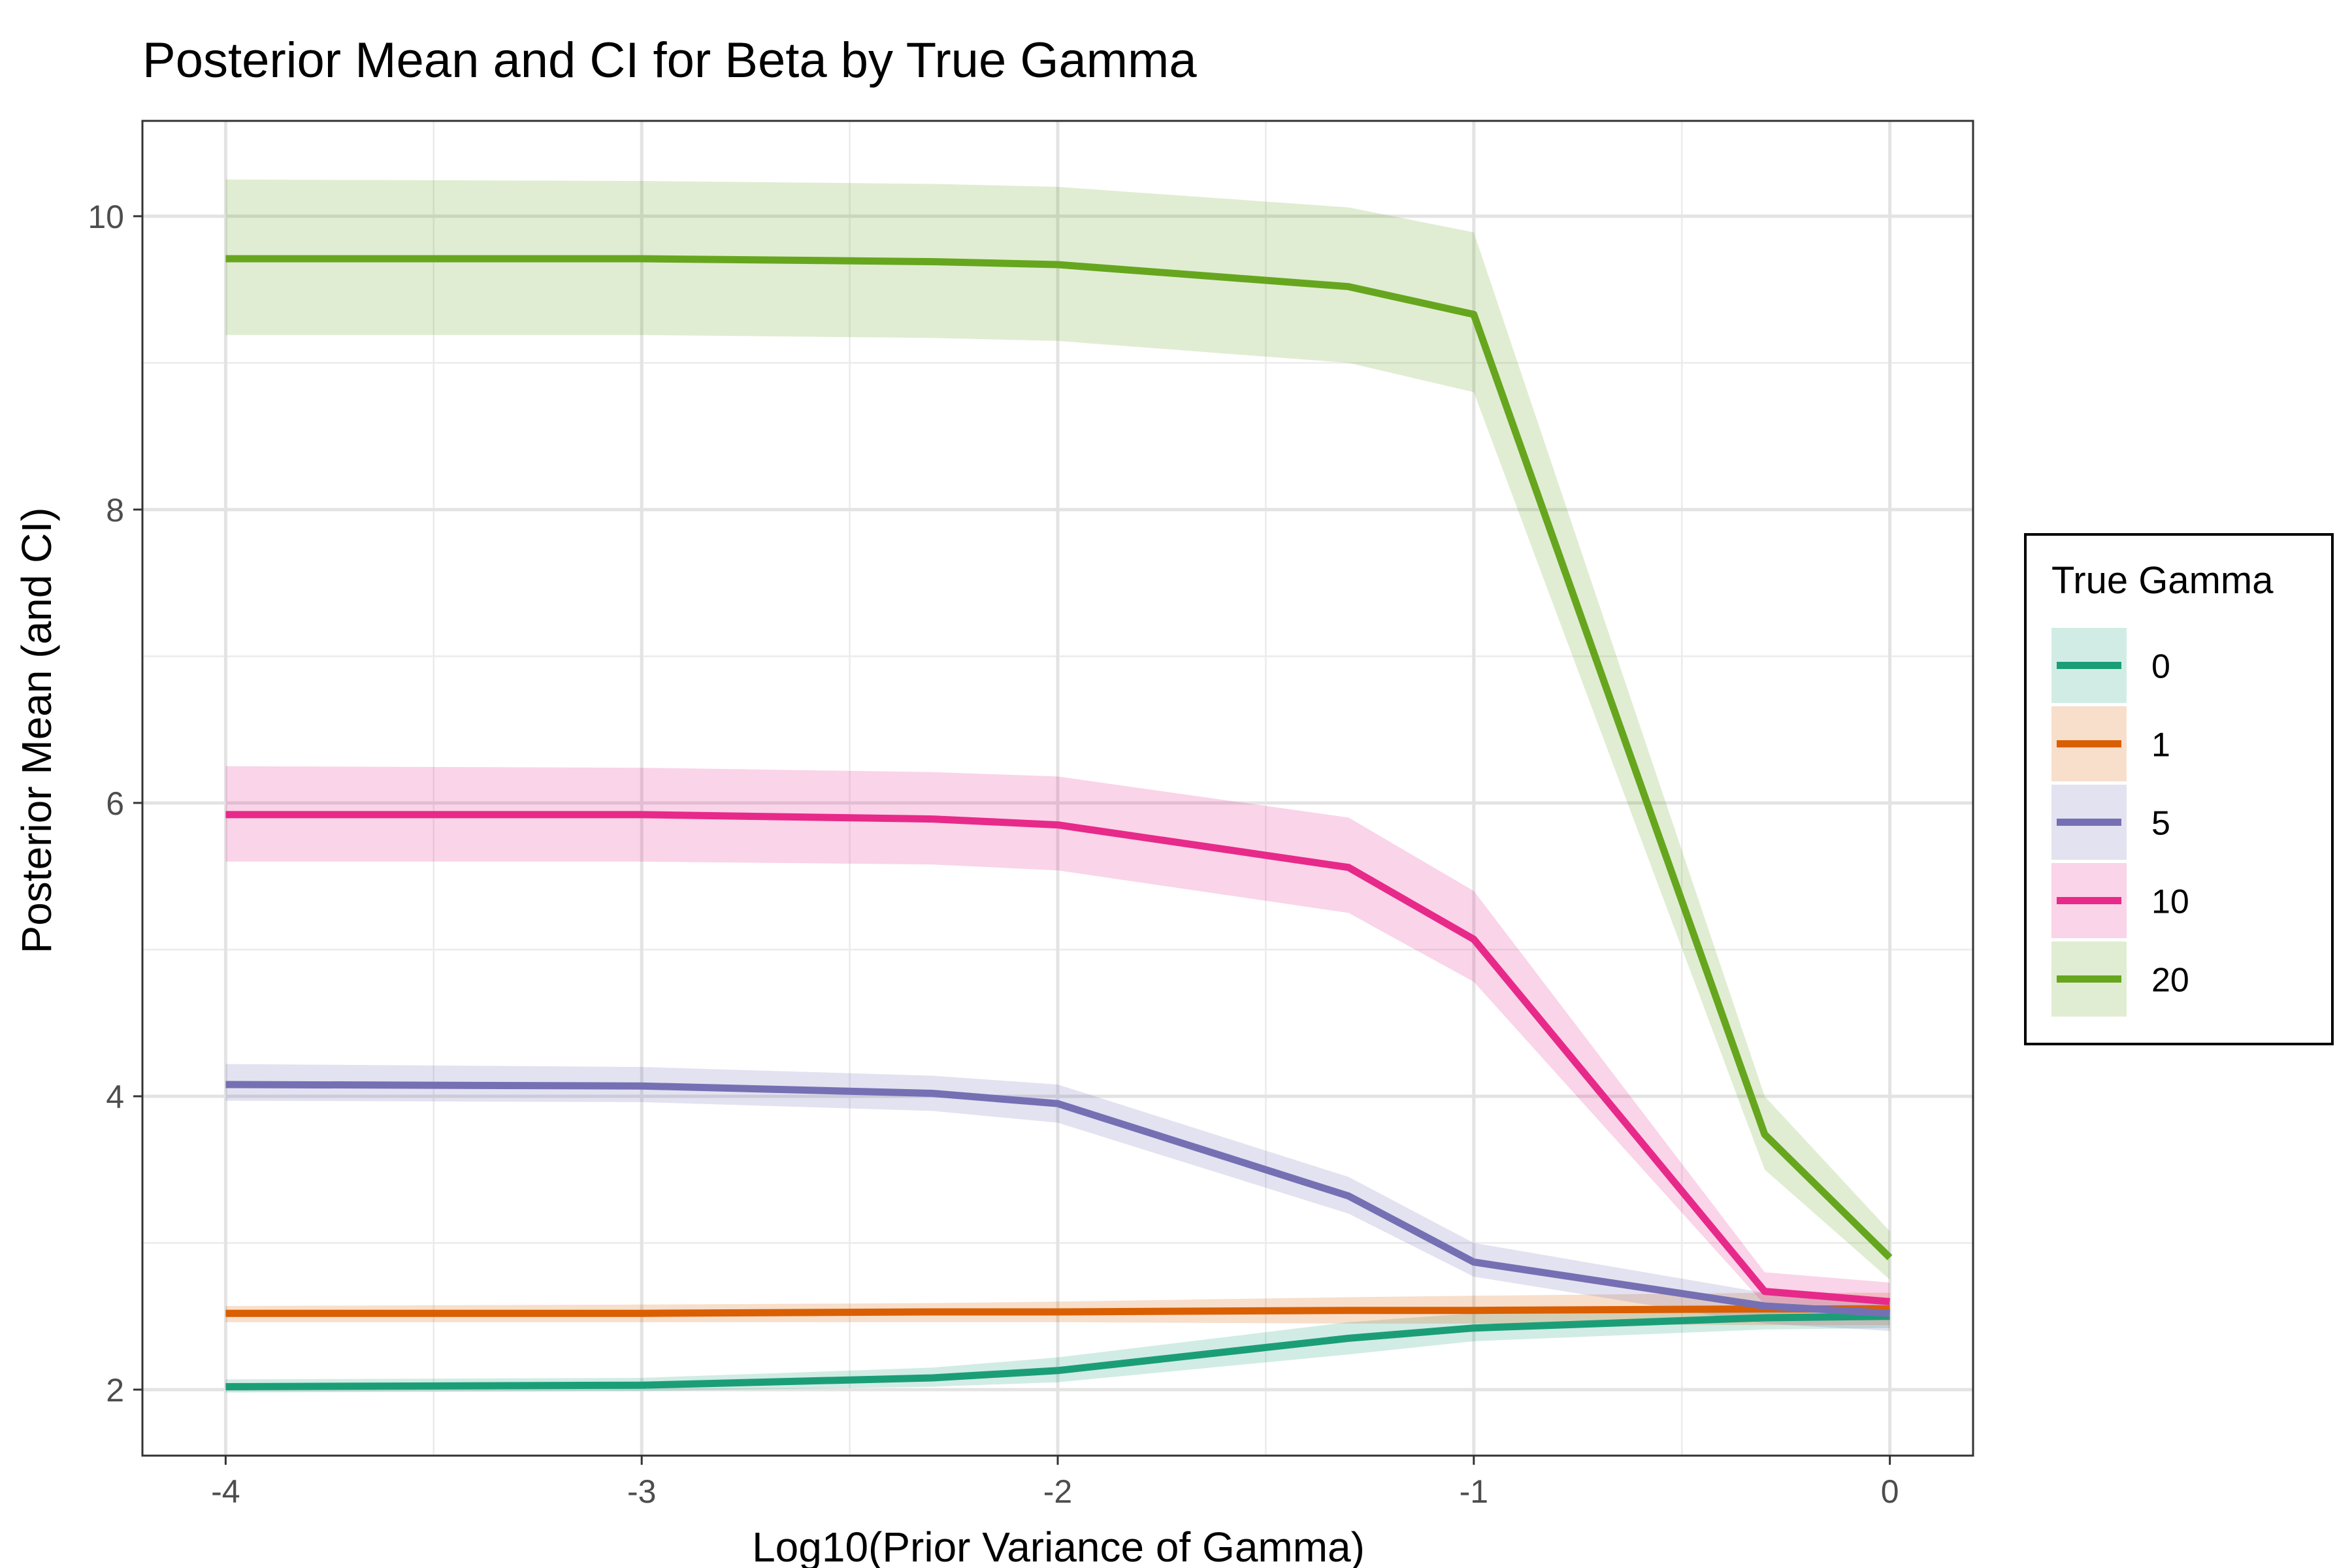 The width and height of the screenshot is (2352, 1568). What do you see at coordinates (1058, 1546) in the screenshot?
I see `x-axis-title: Log10(Prior Variance of Gamma)` at bounding box center [1058, 1546].